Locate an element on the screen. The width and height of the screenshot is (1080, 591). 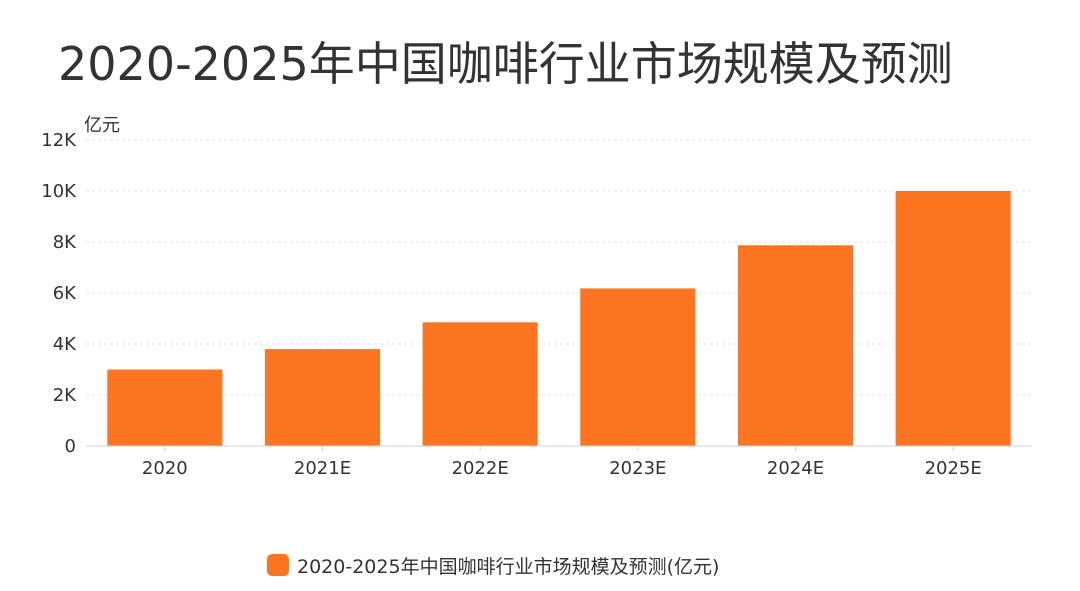
x-tick-label: 2021E is located at coordinates (322, 468).